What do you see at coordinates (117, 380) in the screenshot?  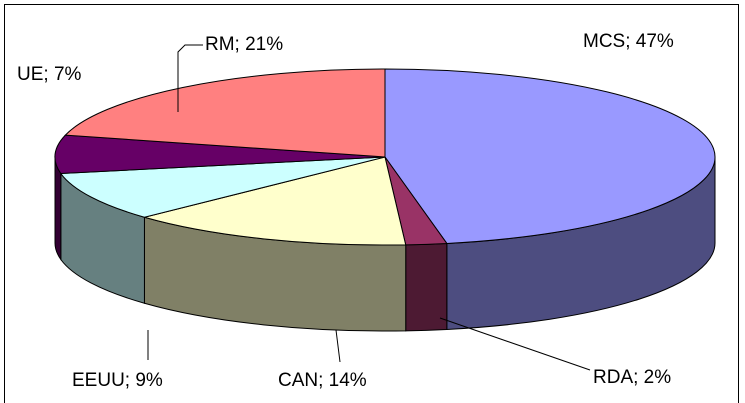 I see `data-label: EEUU; 9%` at bounding box center [117, 380].